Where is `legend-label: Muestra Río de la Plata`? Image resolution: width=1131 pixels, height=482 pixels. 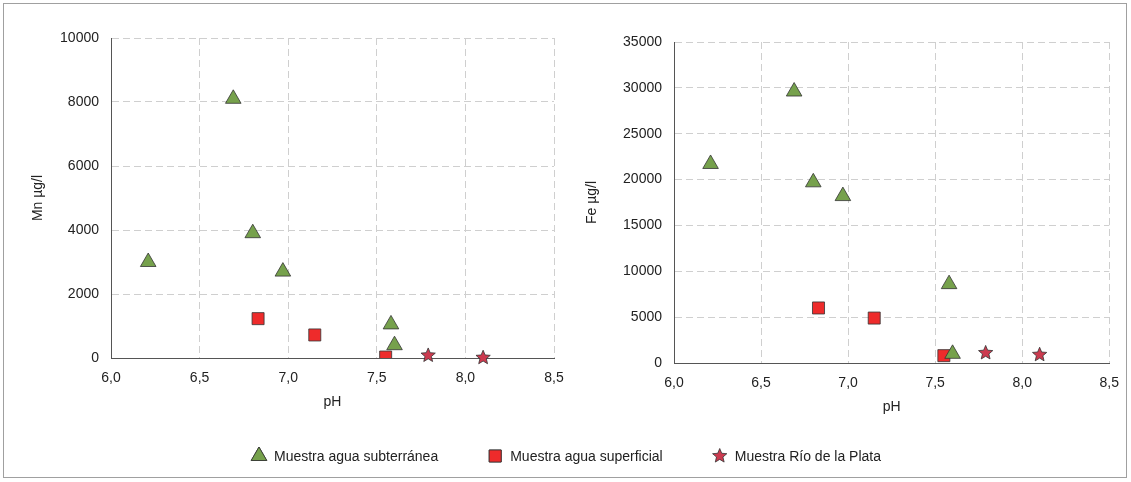
legend-label: Muestra Río de la Plata is located at coordinates (808, 455).